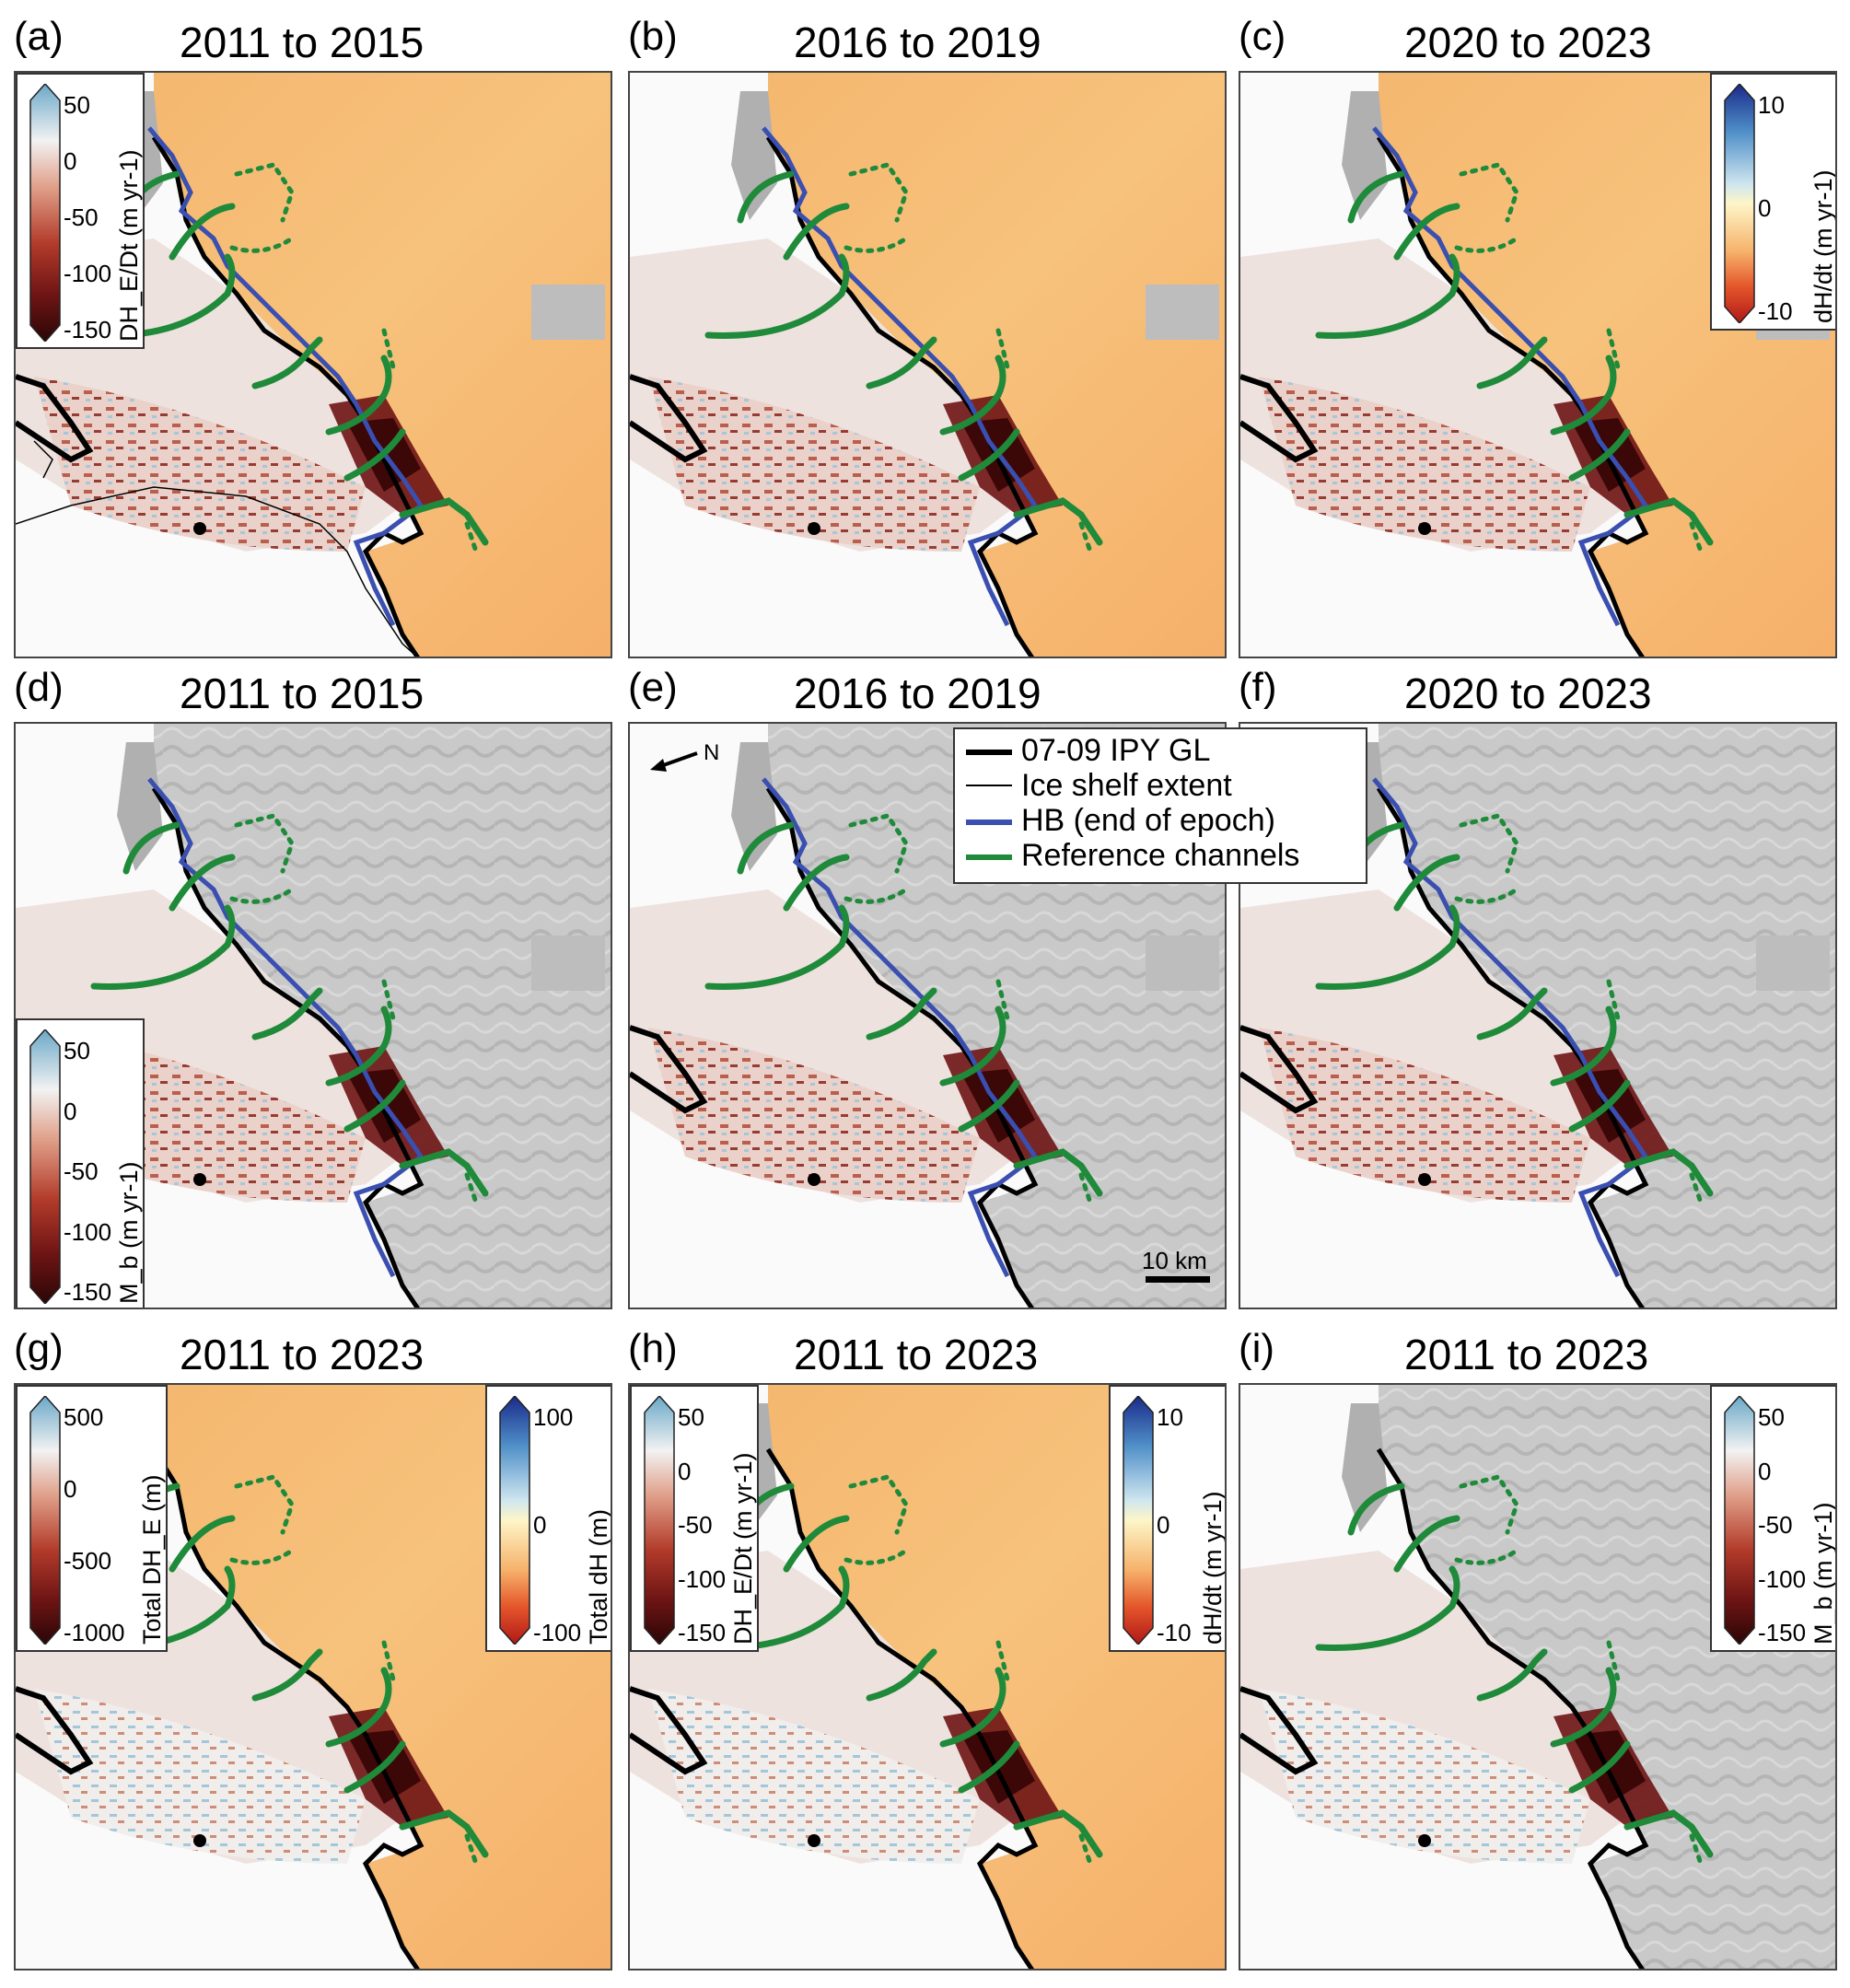 The width and height of the screenshot is (1850, 1988). I want to click on colorbar-total-dhe-ramp, so click(45, 1521).